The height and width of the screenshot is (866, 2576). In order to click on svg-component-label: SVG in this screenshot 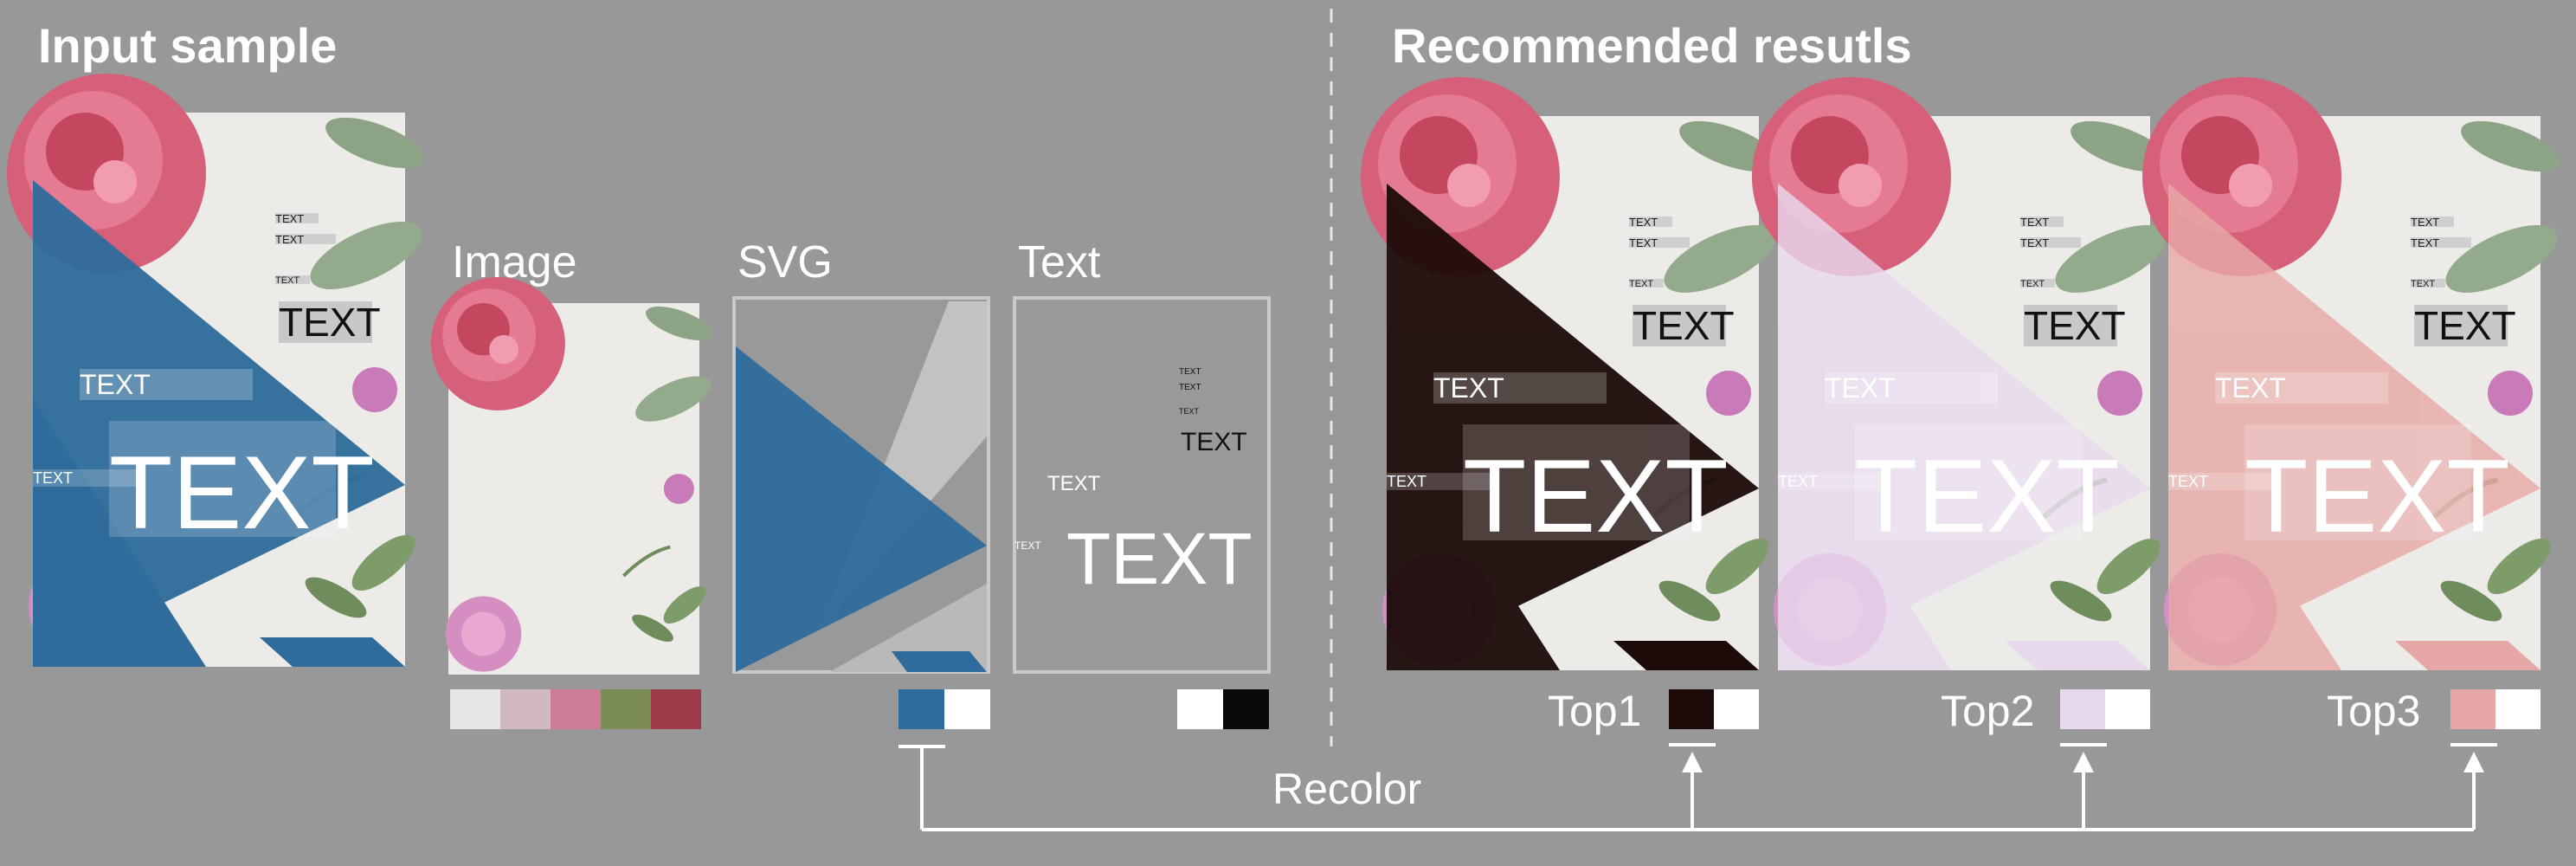, I will do `click(785, 262)`.